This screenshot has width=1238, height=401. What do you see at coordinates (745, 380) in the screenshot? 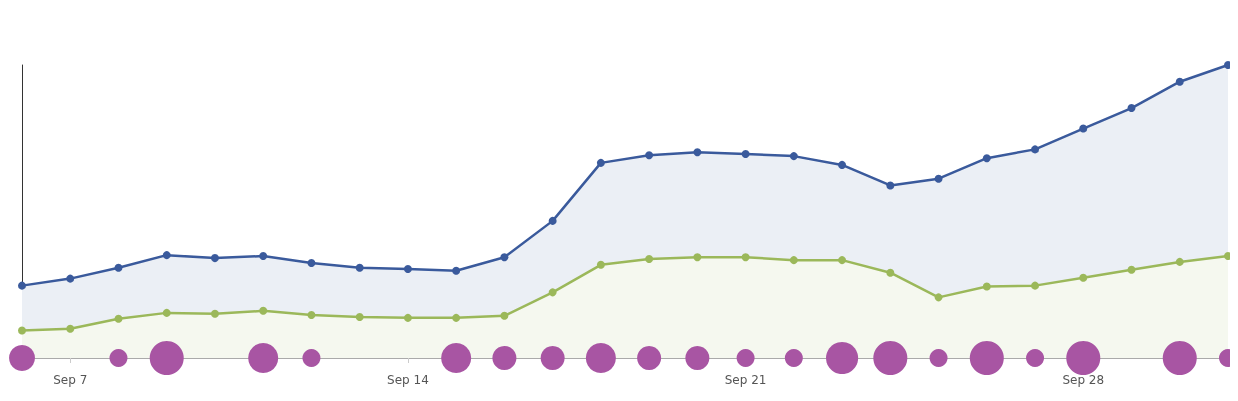
I see `x-tick-label: Sep 21` at bounding box center [745, 380].